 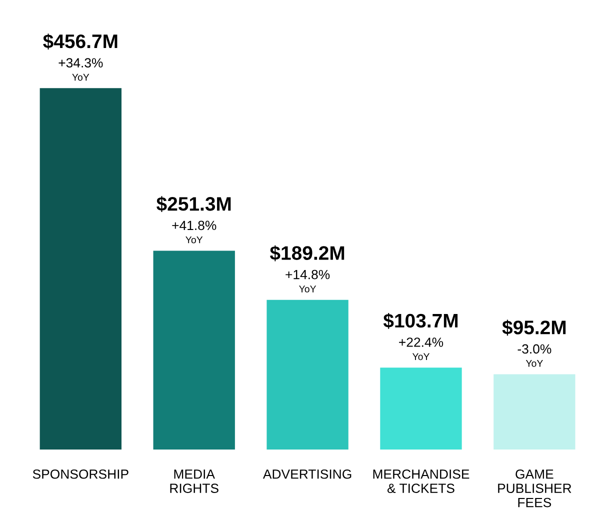 I want to click on x-tick-label: ADVERTISING, so click(x=307, y=474).